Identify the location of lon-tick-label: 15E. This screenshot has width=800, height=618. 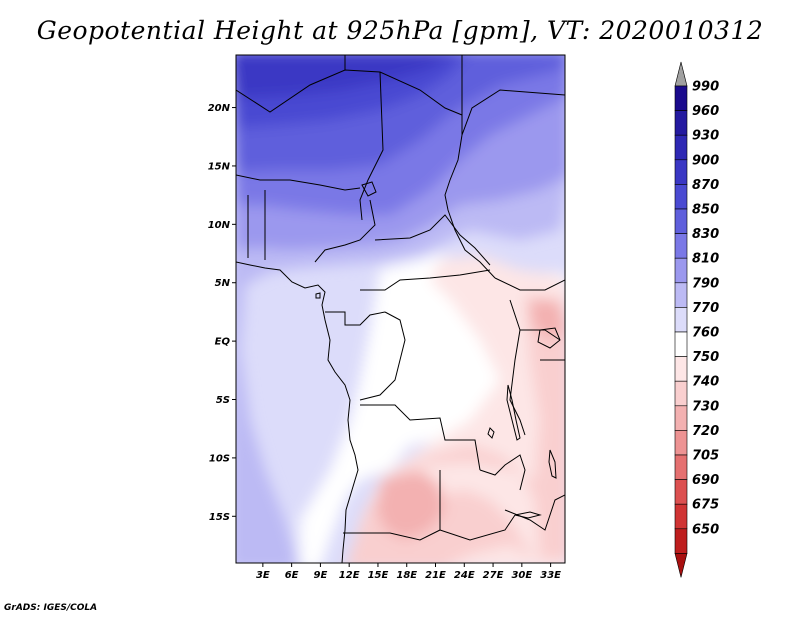
(378, 575).